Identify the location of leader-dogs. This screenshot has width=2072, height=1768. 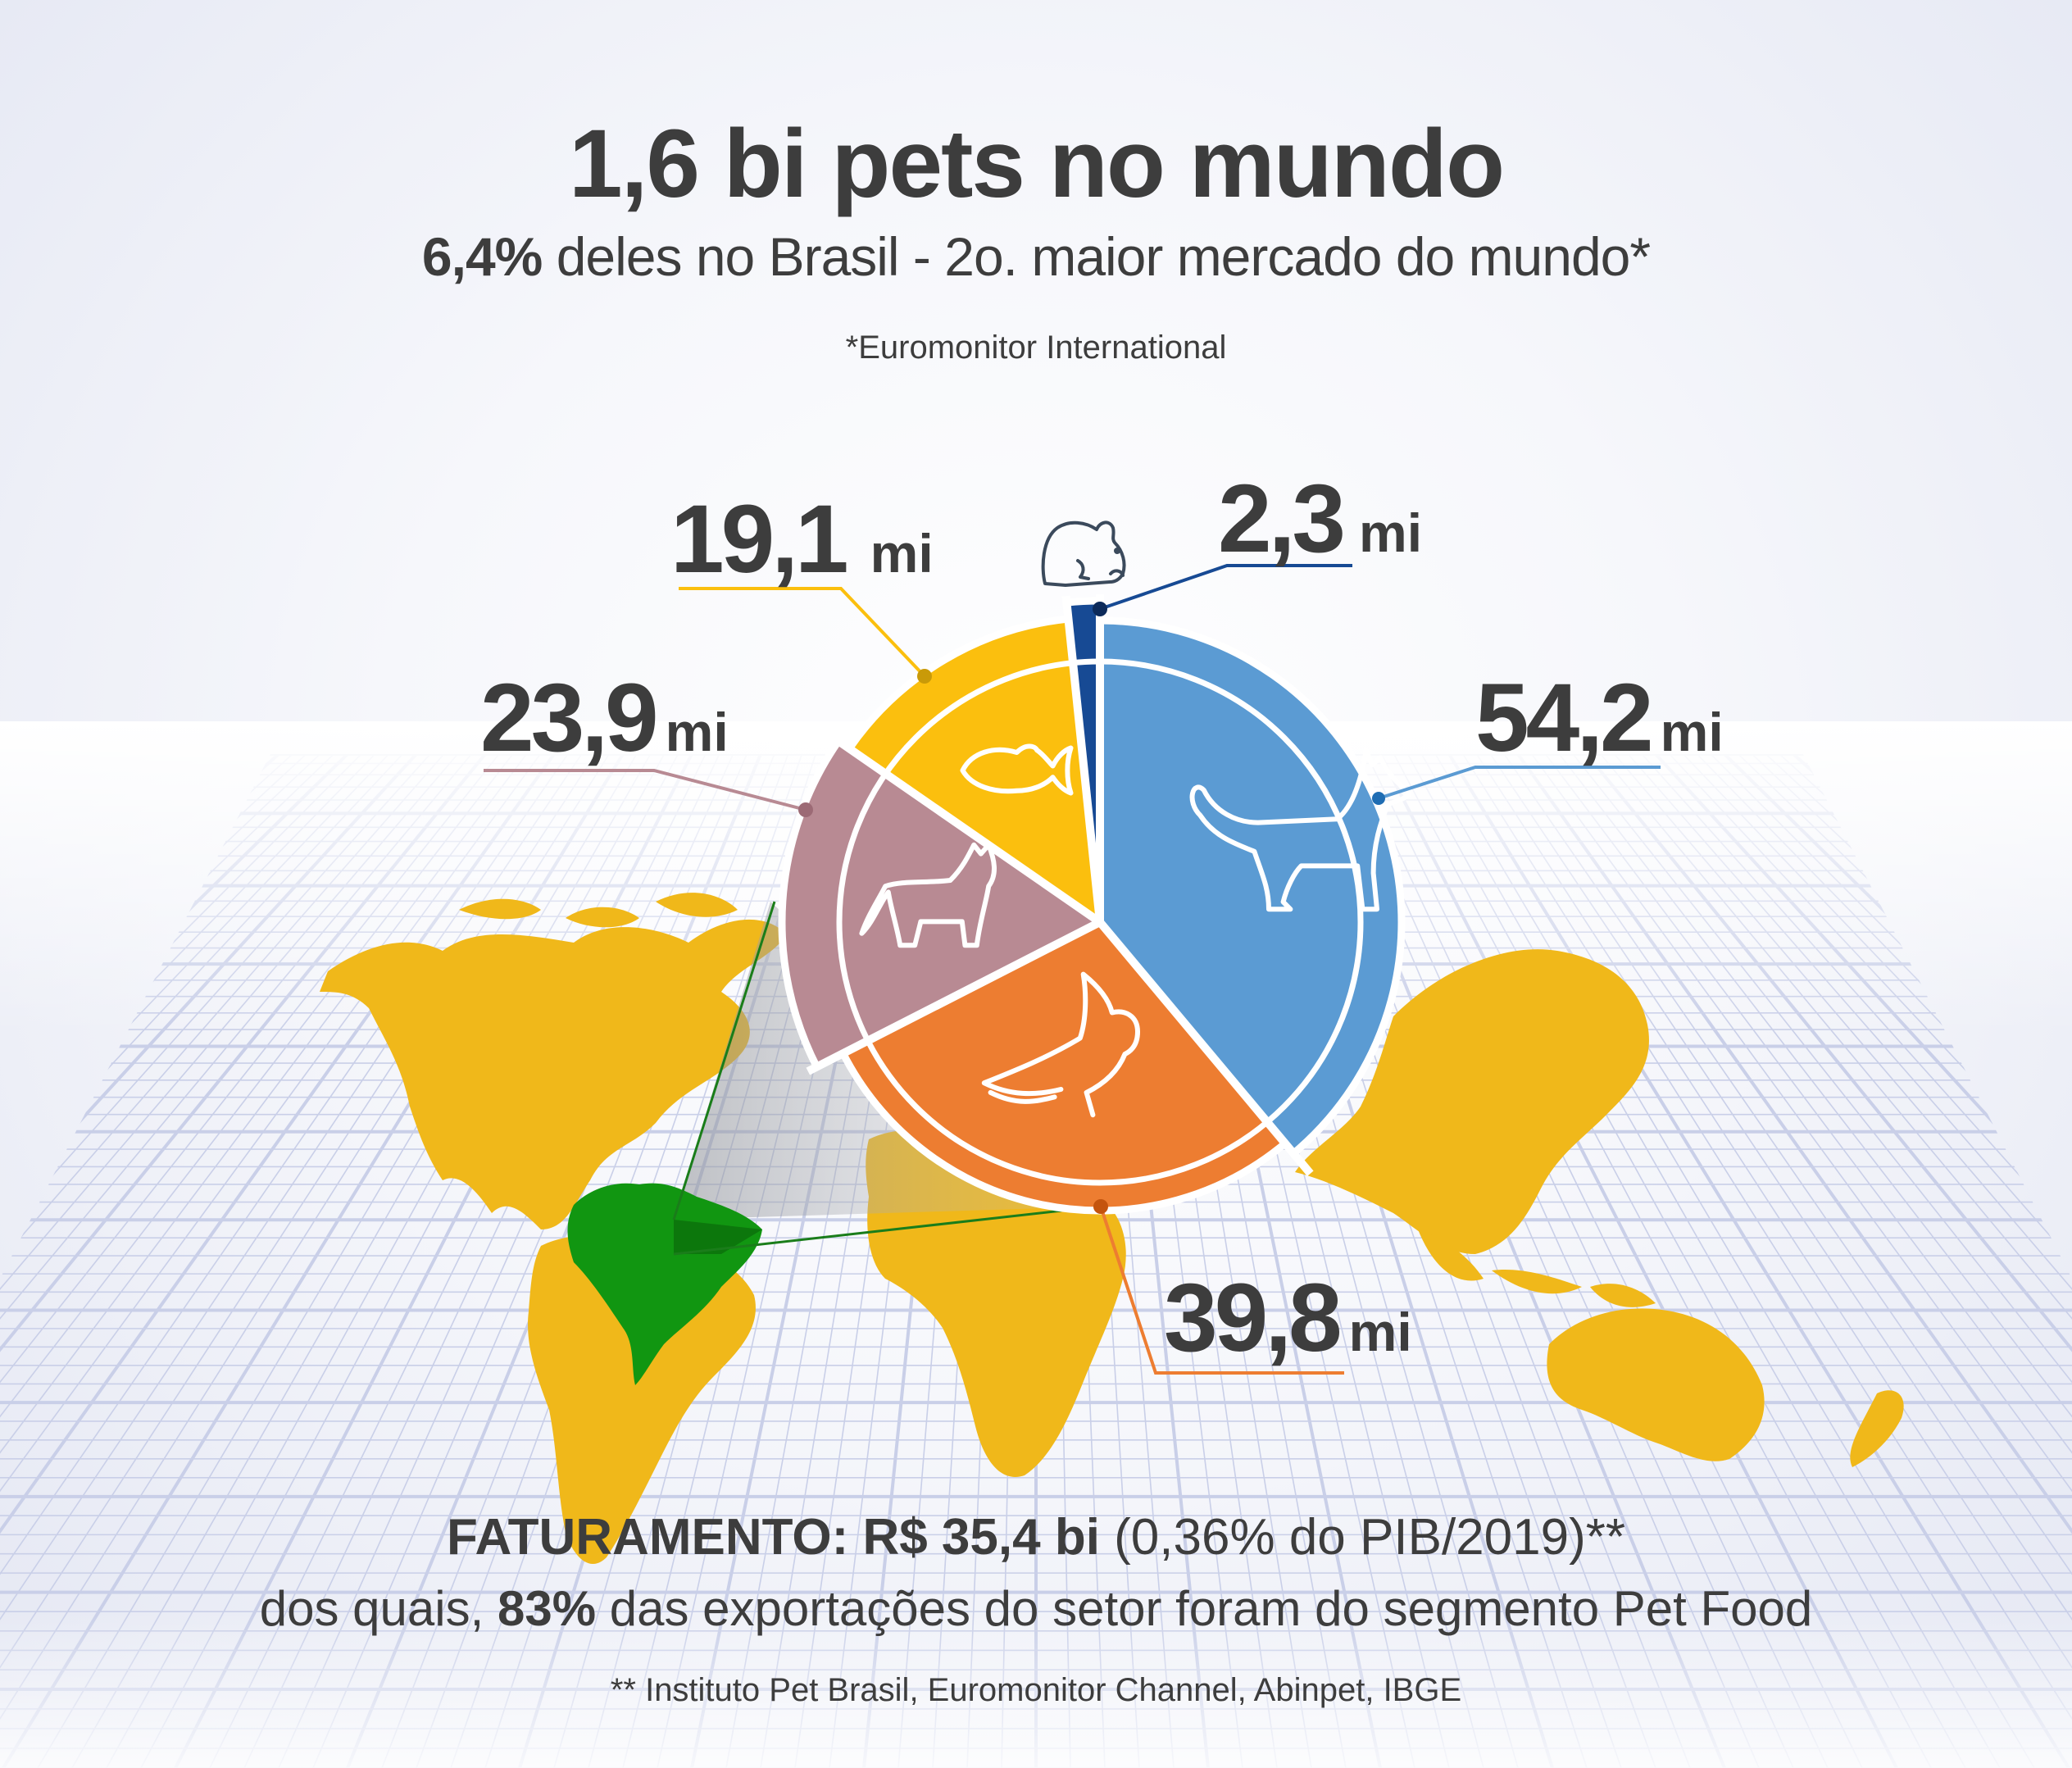
(1519, 783).